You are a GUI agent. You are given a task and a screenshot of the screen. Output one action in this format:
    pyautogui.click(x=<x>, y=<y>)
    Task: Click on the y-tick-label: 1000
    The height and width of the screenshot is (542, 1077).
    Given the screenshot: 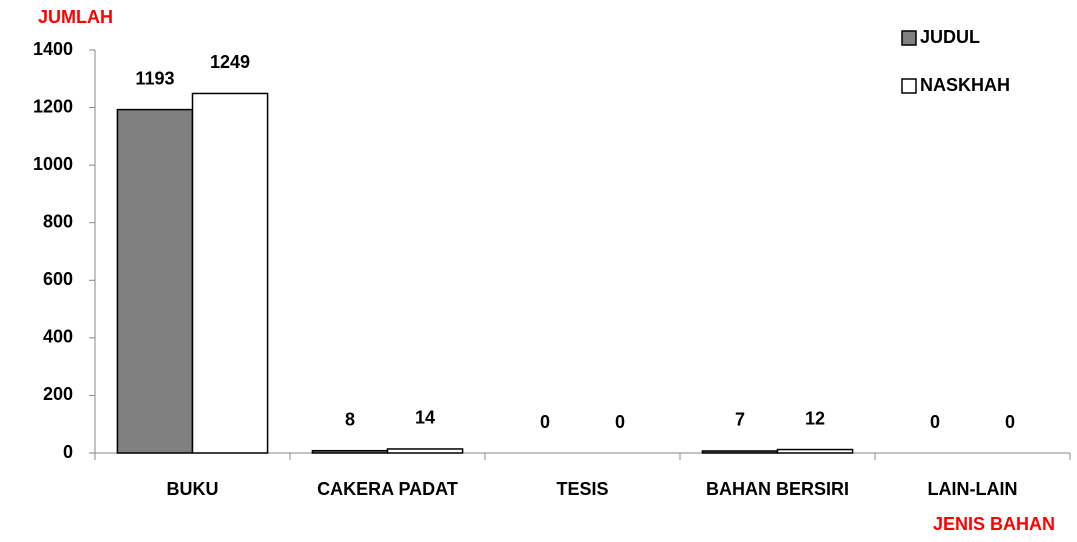 What is the action you would take?
    pyautogui.click(x=53, y=164)
    